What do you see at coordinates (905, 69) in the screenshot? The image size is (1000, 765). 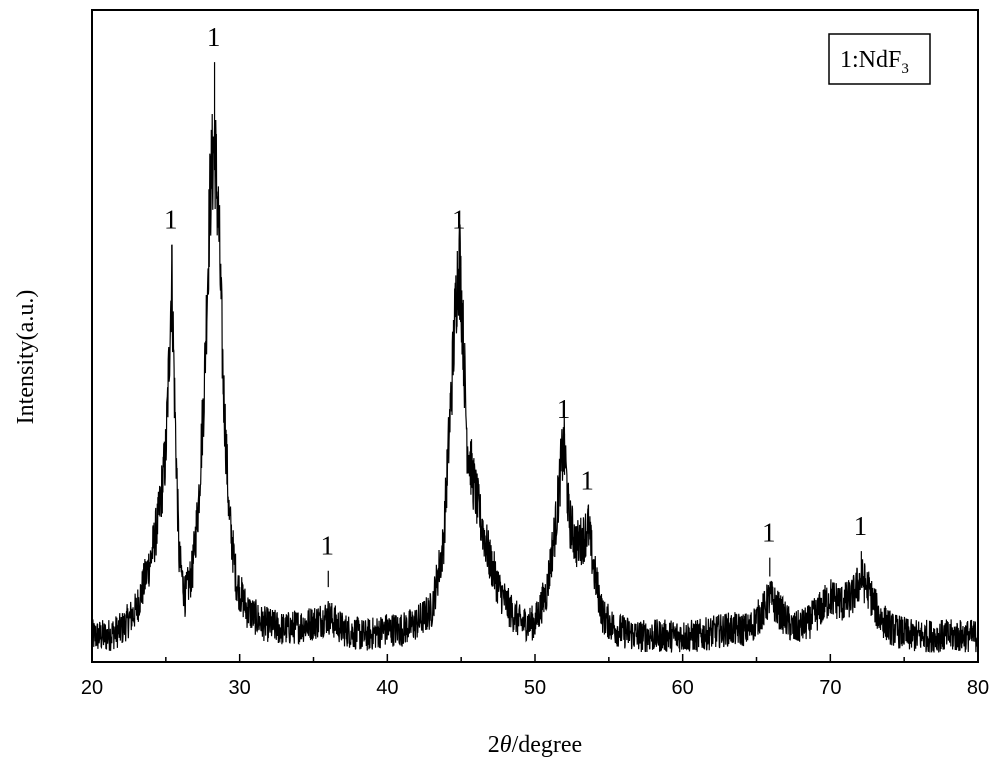 I see `legend-text-sub: 3` at bounding box center [905, 69].